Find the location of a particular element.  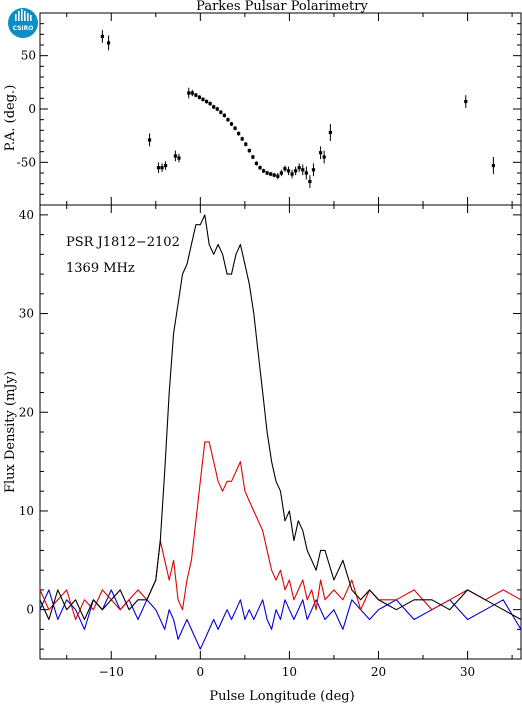

pa-ytick-label: 0 is located at coordinates (32, 109).